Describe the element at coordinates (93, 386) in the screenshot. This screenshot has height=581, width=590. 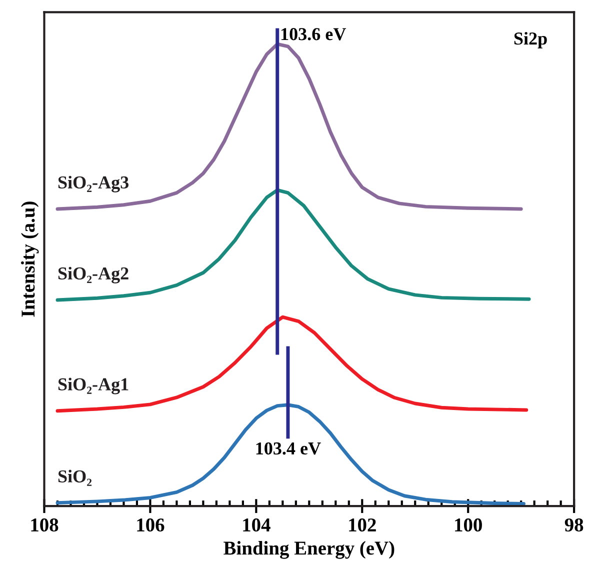
I see `series-label: SiO₂-Ag1` at that location.